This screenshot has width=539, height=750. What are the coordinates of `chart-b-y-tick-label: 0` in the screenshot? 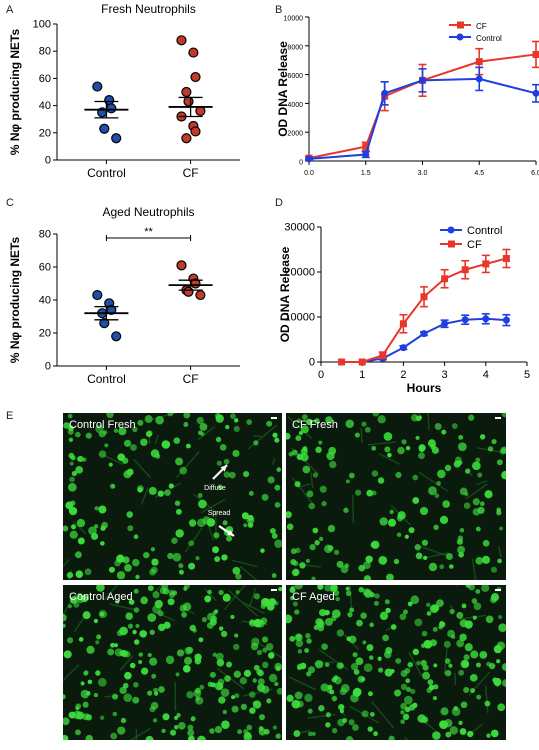 It's located at (301, 163).